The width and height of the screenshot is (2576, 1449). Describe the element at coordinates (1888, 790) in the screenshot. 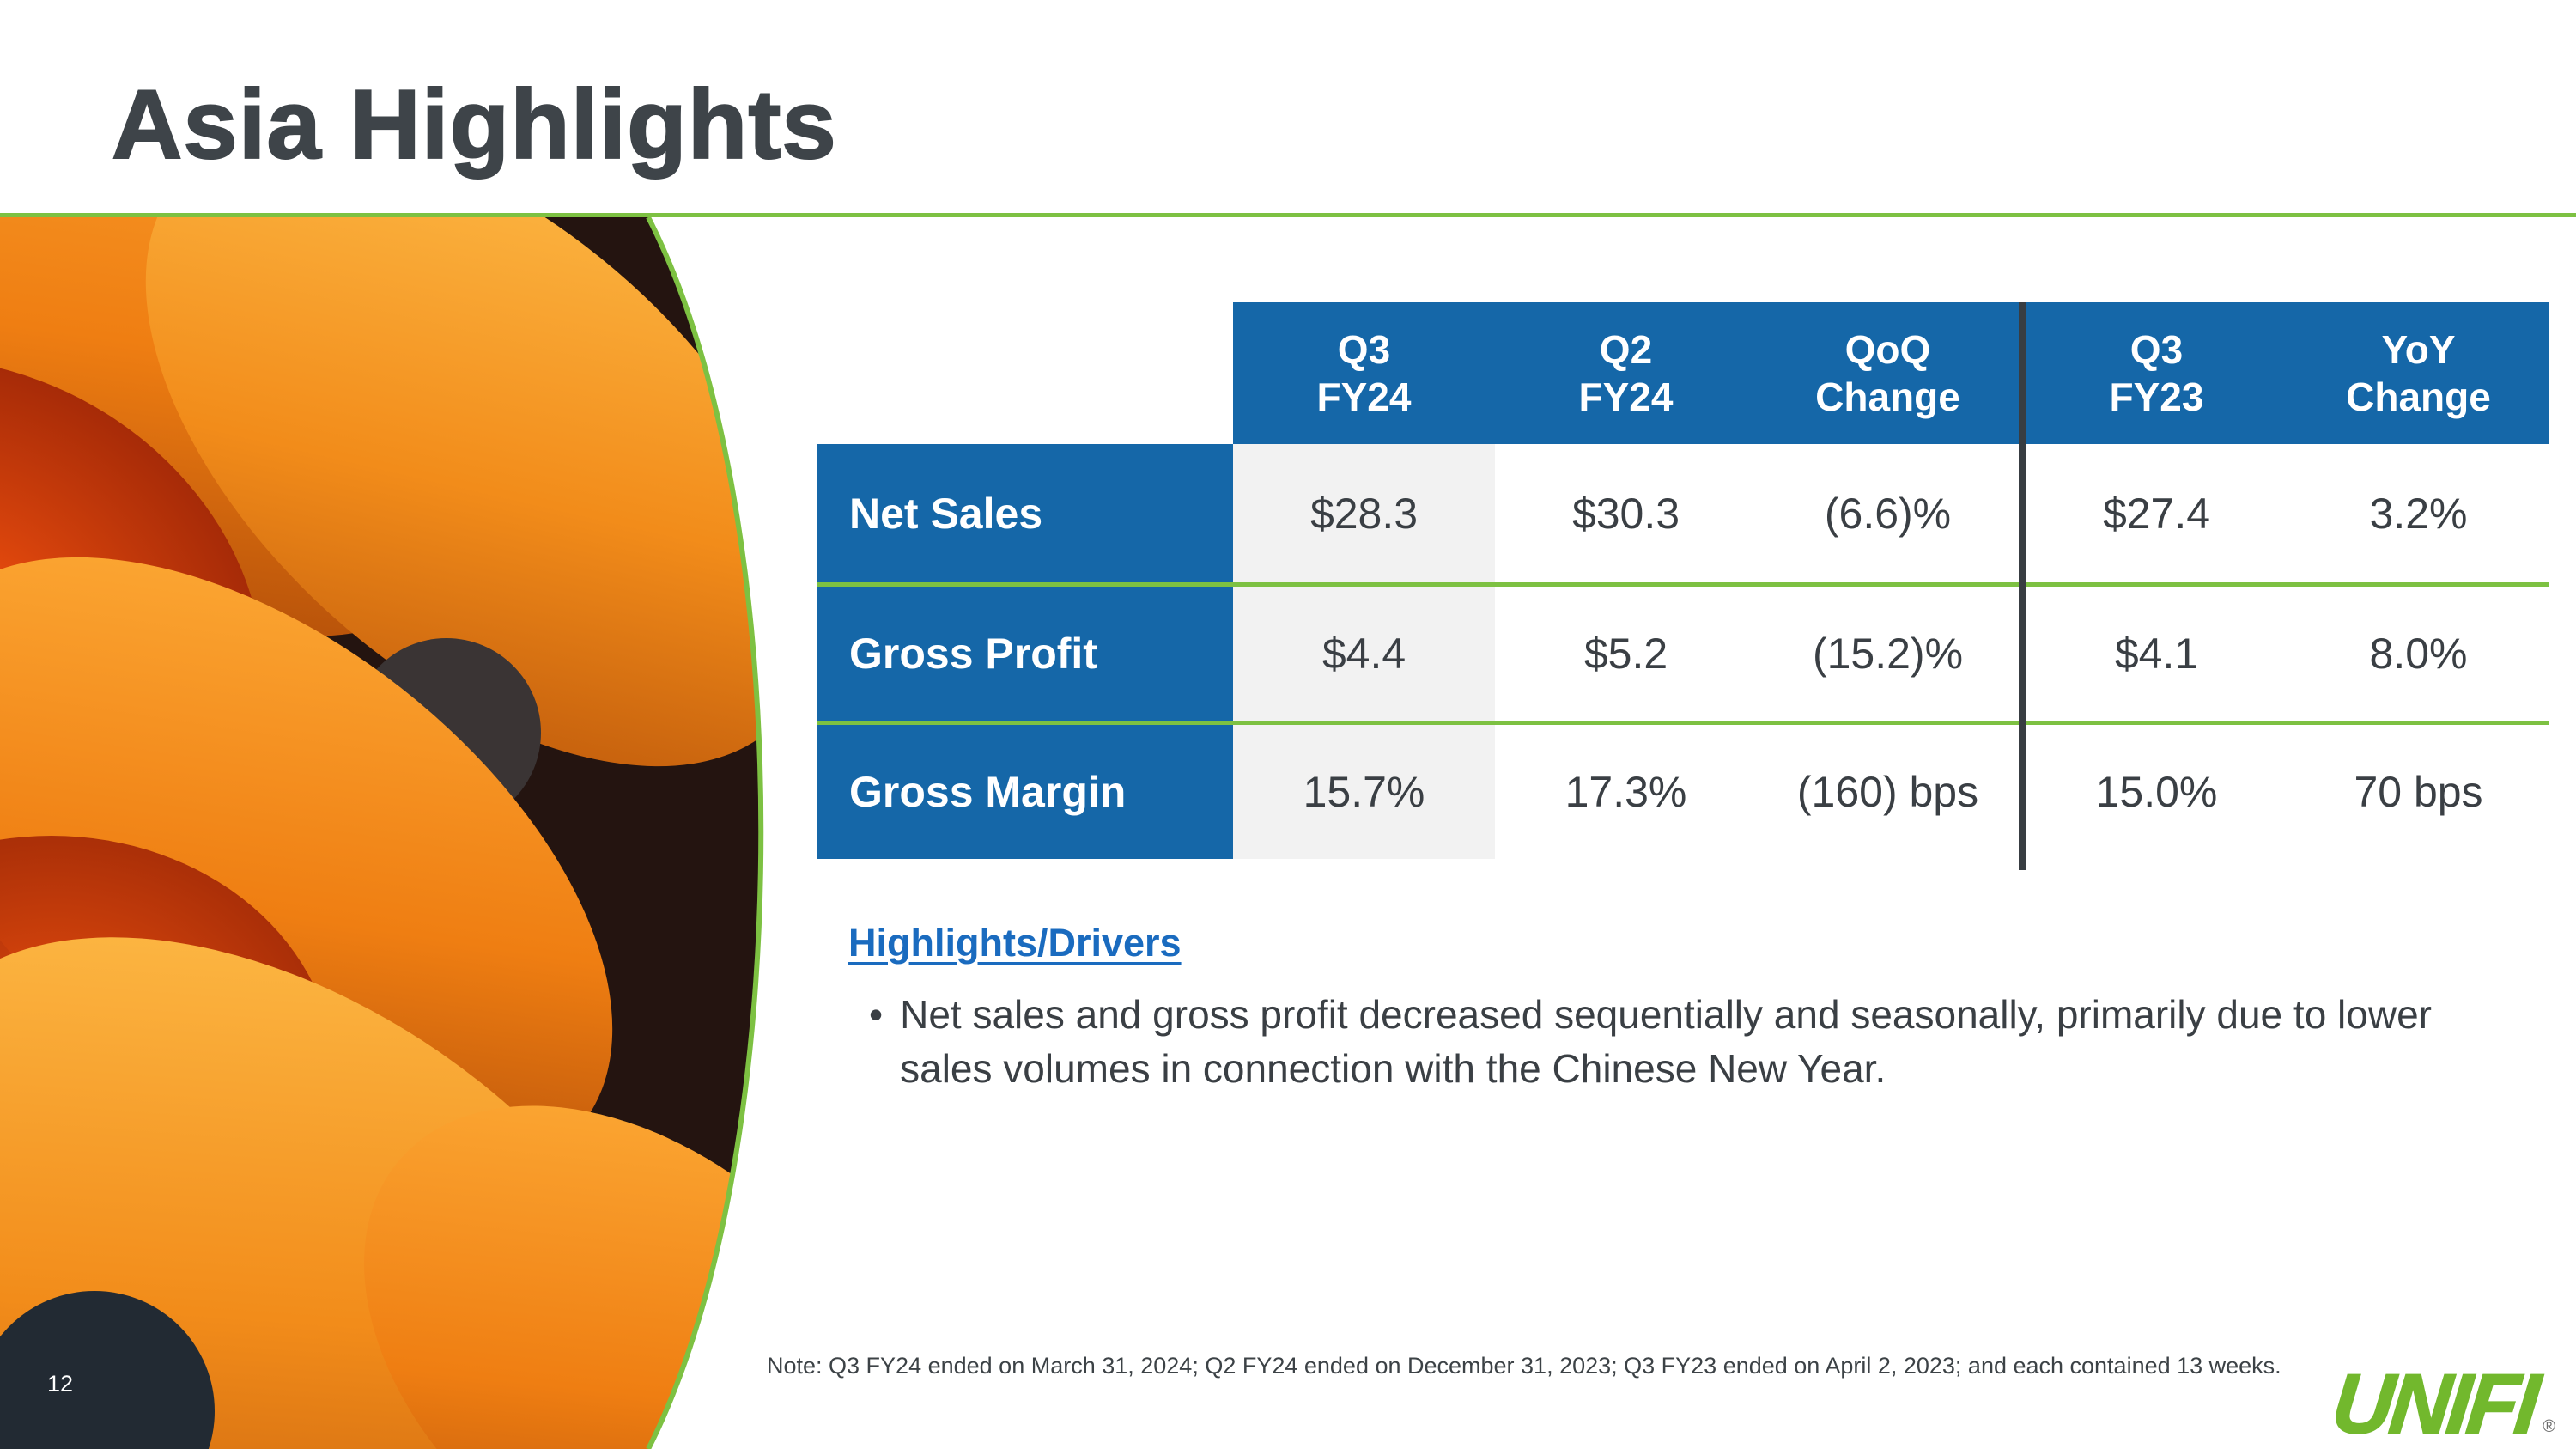

I see `table-cell: (160) bps` at that location.